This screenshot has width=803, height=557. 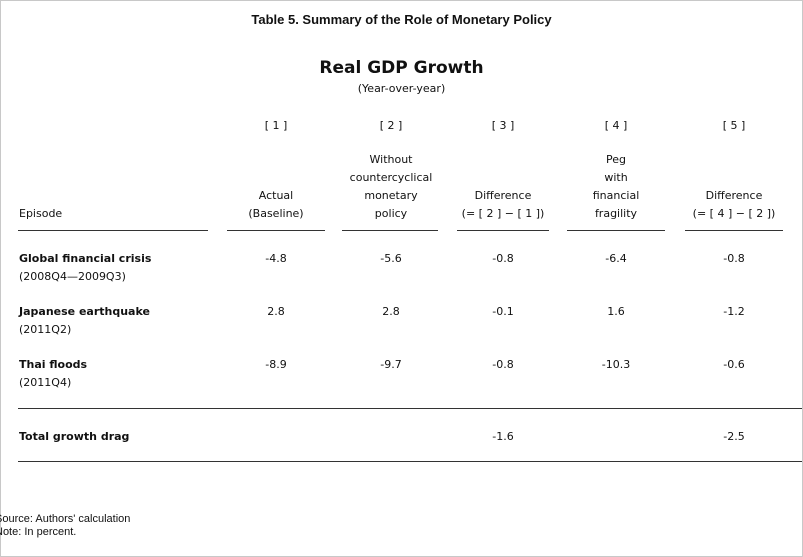 I want to click on header-col1-line: Actual, so click(x=276, y=195).